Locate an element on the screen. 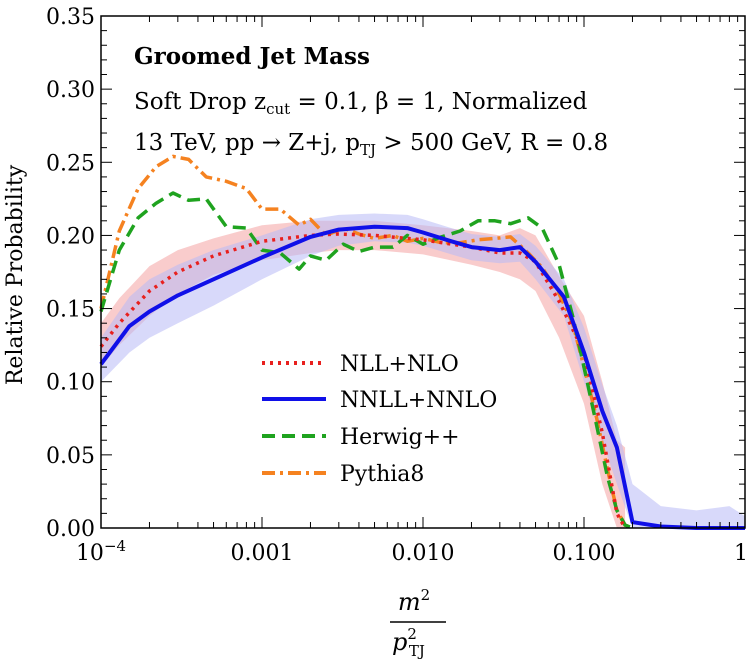  x-tick-label: 0.001 is located at coordinates (262, 553).